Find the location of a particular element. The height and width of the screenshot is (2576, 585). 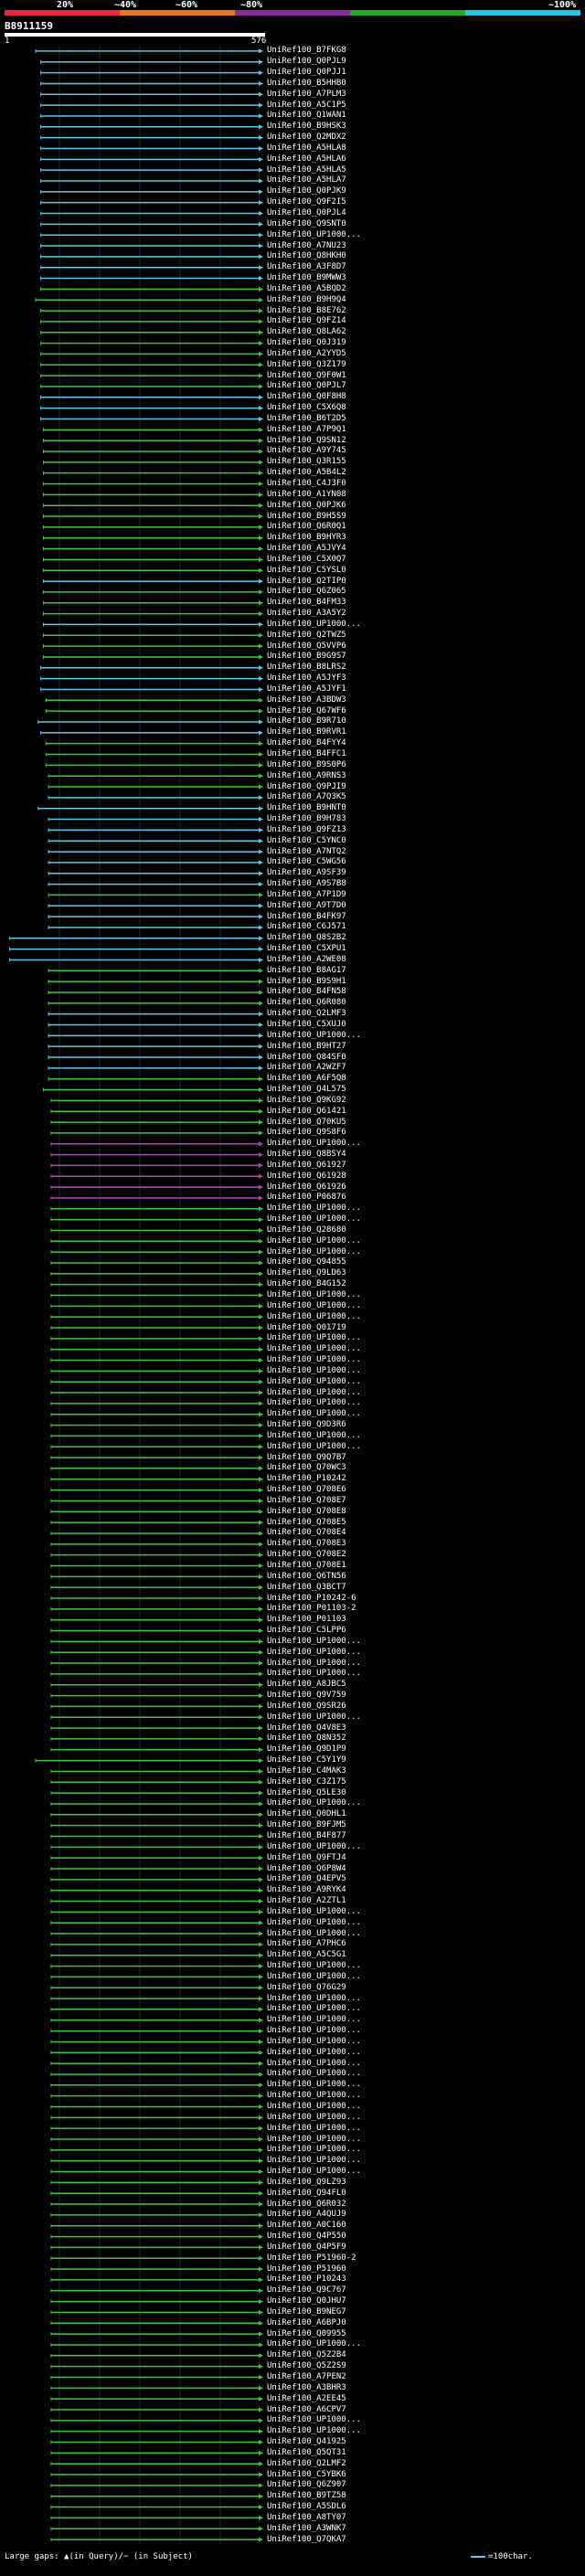

hit-label: UniRef100_A7Q3K5 is located at coordinates (307, 797).